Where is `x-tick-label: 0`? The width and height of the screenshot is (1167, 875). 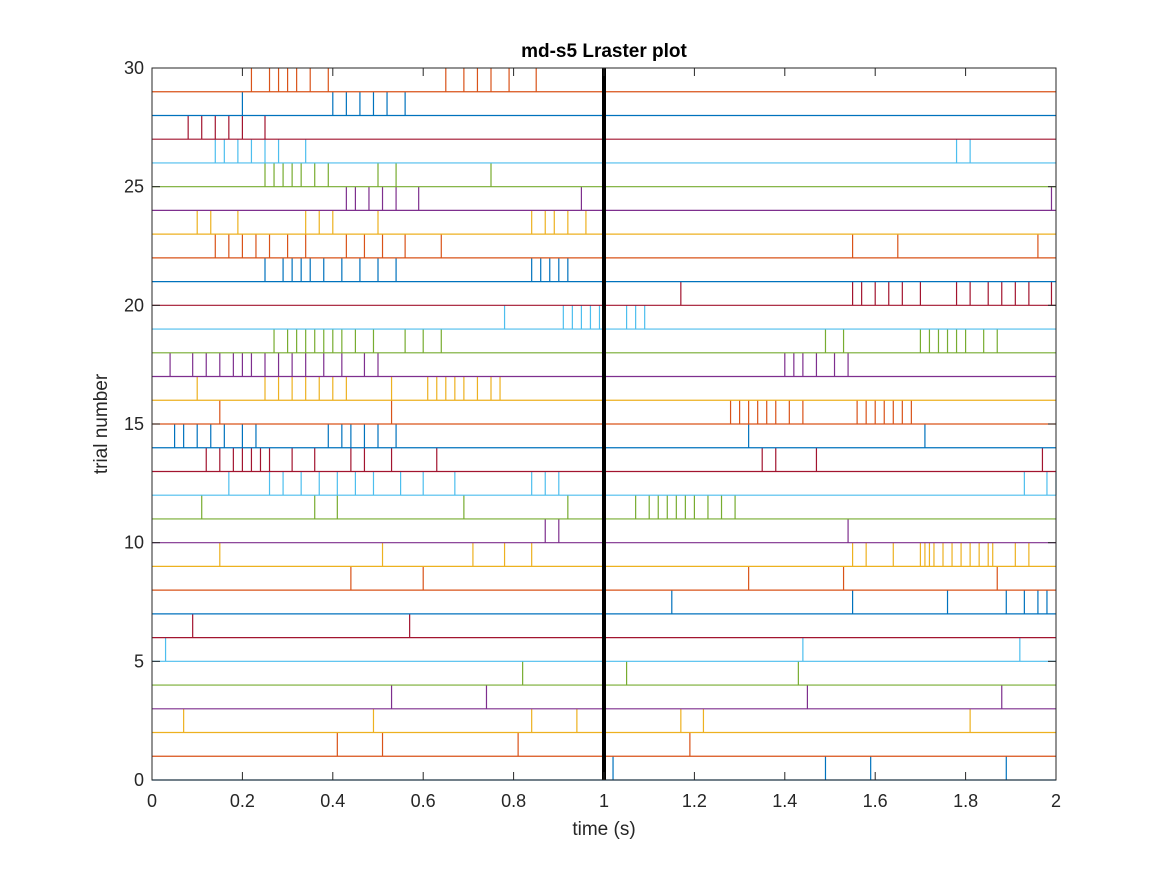 x-tick-label: 0 is located at coordinates (152, 801).